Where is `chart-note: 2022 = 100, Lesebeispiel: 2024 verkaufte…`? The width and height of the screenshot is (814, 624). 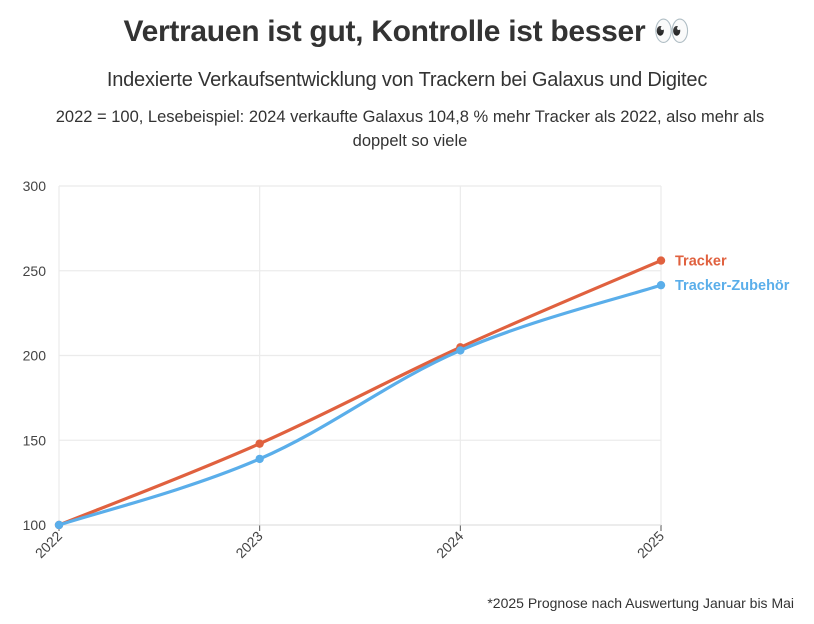 chart-note: 2022 = 100, Lesebeispiel: 2024 verkaufte… is located at coordinates (410, 129).